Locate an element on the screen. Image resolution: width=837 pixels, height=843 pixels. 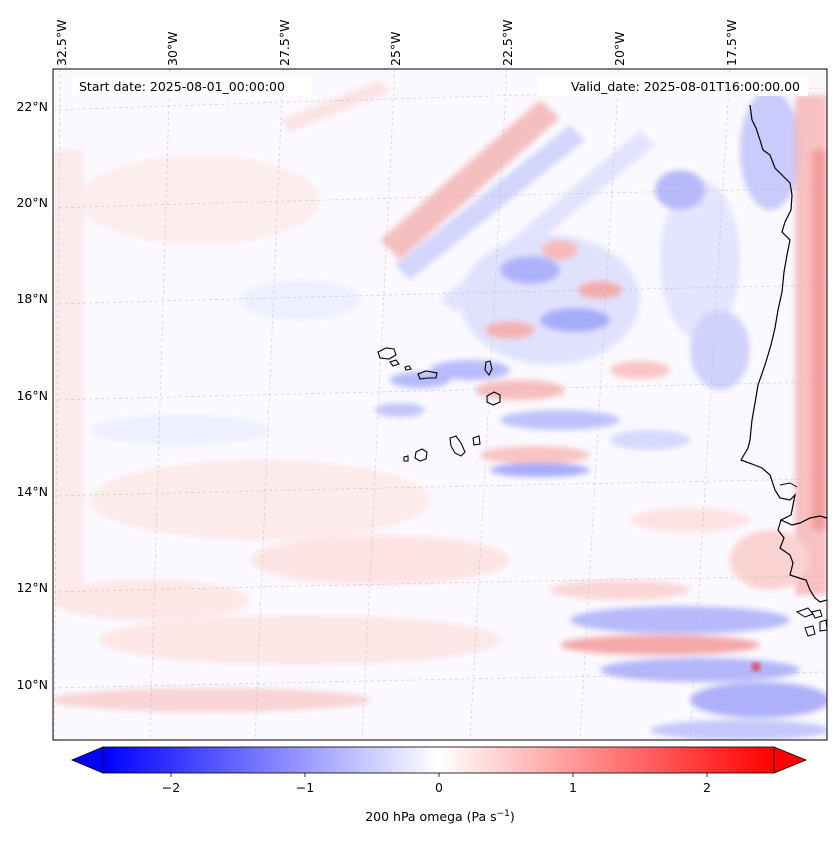
colorbar-ticks is located at coordinates (439, 775).